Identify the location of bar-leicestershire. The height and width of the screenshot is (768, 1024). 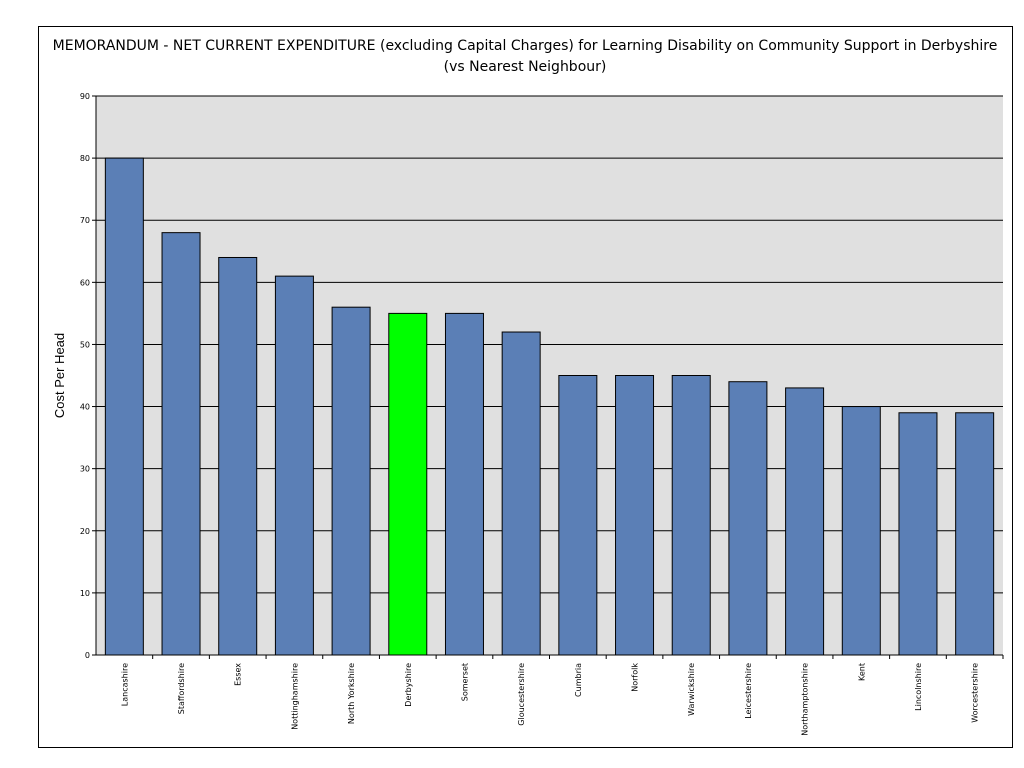
(748, 518).